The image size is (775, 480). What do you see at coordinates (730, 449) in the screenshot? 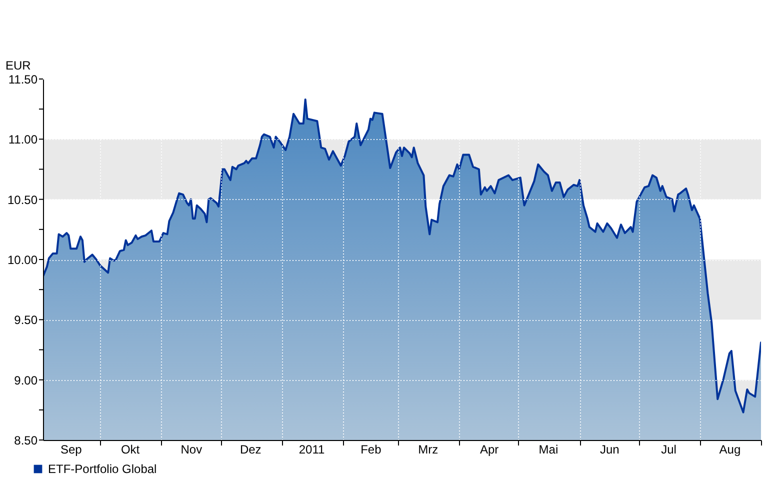
I see `x-tick-label: Aug` at bounding box center [730, 449].